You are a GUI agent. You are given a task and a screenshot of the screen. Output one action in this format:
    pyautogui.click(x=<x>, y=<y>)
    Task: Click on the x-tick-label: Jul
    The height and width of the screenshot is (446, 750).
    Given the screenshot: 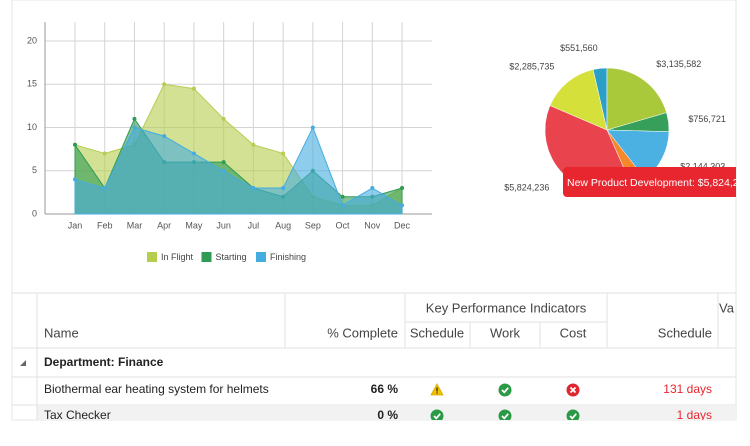 What is the action you would take?
    pyautogui.click(x=254, y=225)
    